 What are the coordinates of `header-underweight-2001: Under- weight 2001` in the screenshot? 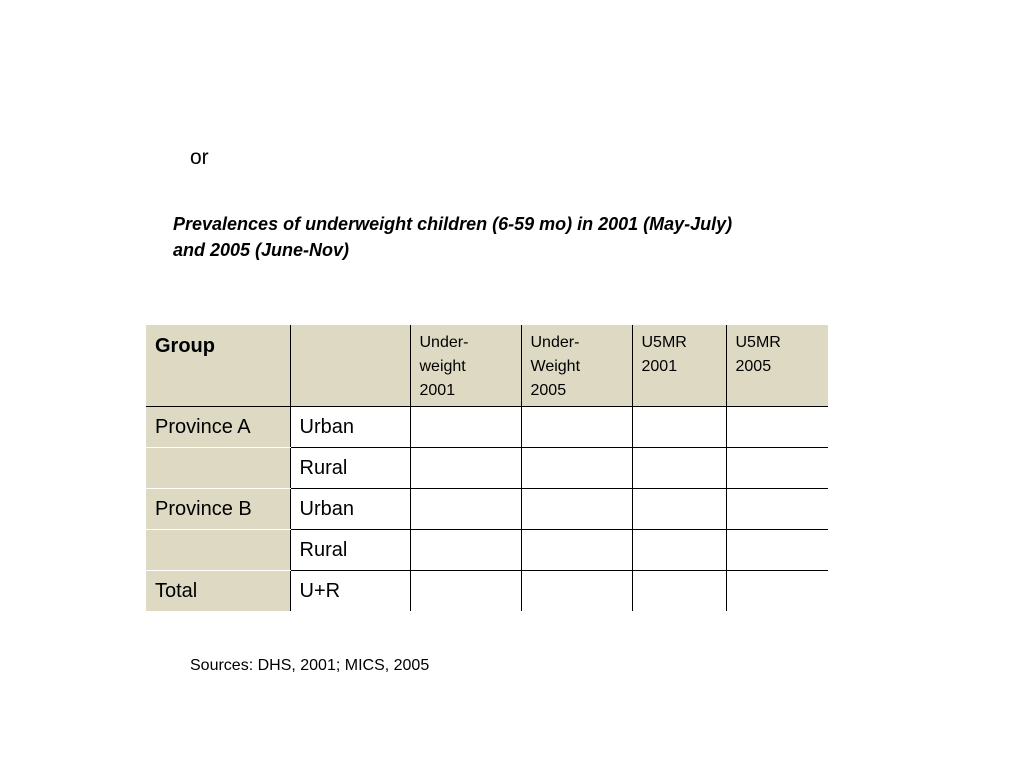 It's located at (465, 366).